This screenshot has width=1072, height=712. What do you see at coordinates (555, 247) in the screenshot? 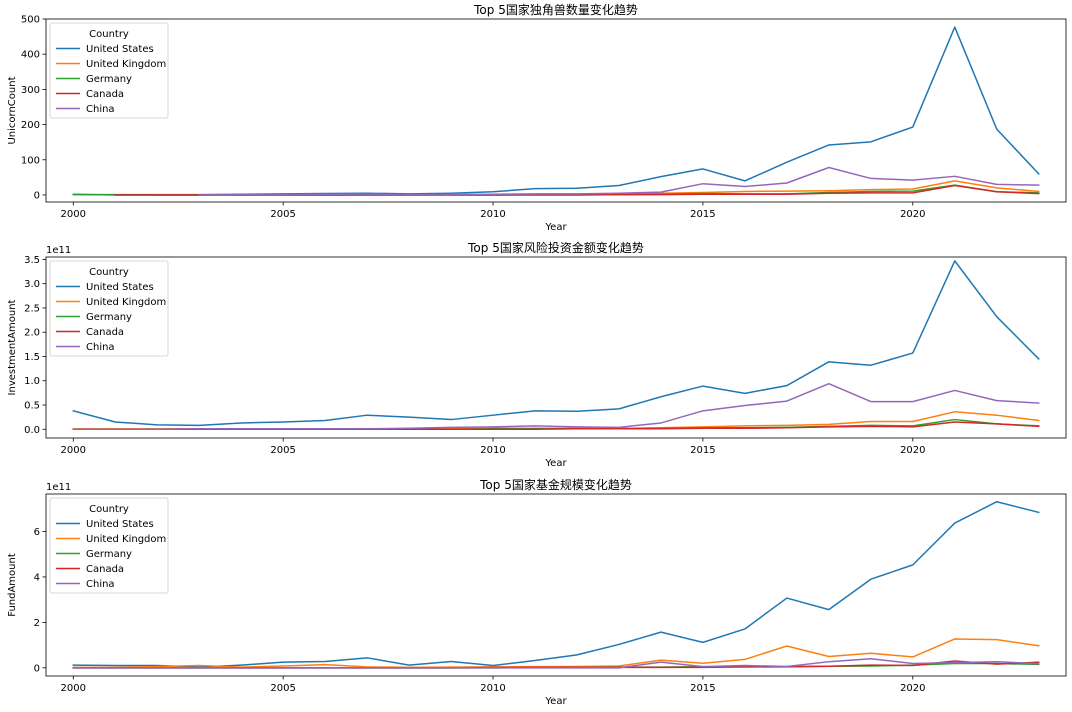
I see `chart-title: Top 5国家风险投资金额变化趋势` at bounding box center [555, 247].